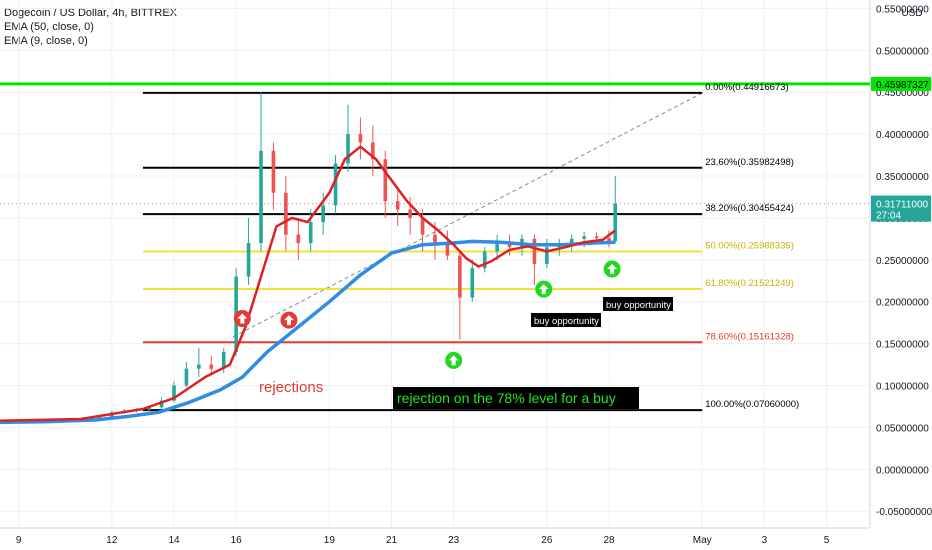 The height and width of the screenshot is (550, 932). What do you see at coordinates (902, 51) in the screenshot?
I see `y-tick-label: 0.50000000` at bounding box center [902, 51].